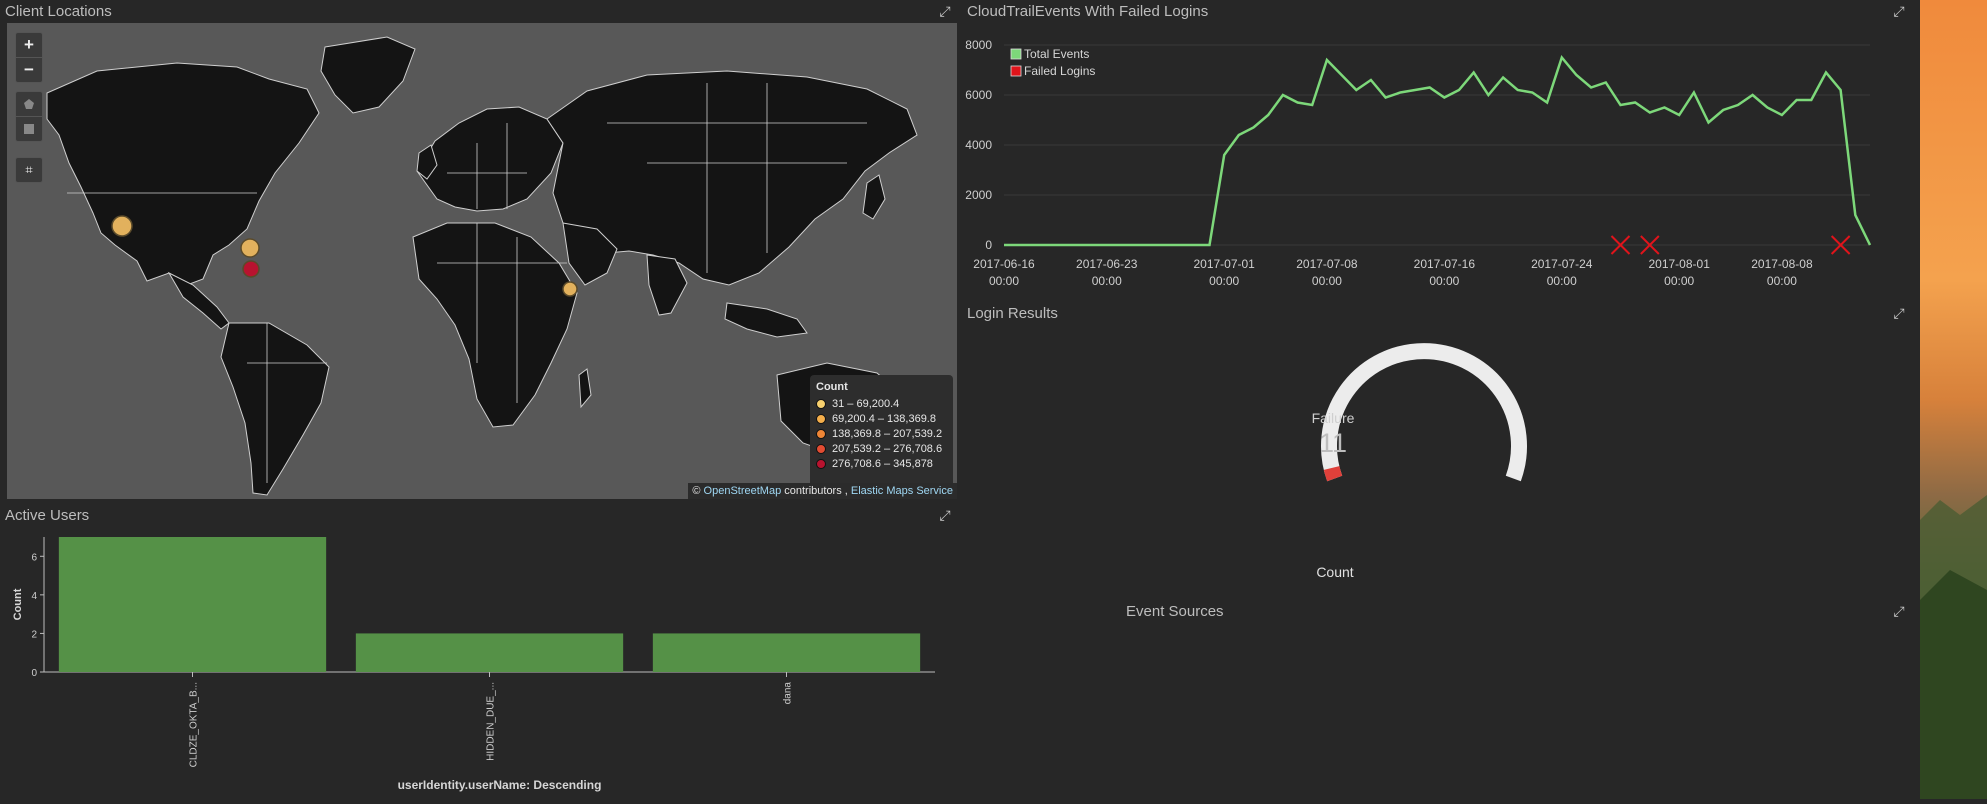 This screenshot has width=1987, height=804. I want to click on legend-label: Total Events, so click(1056, 54).